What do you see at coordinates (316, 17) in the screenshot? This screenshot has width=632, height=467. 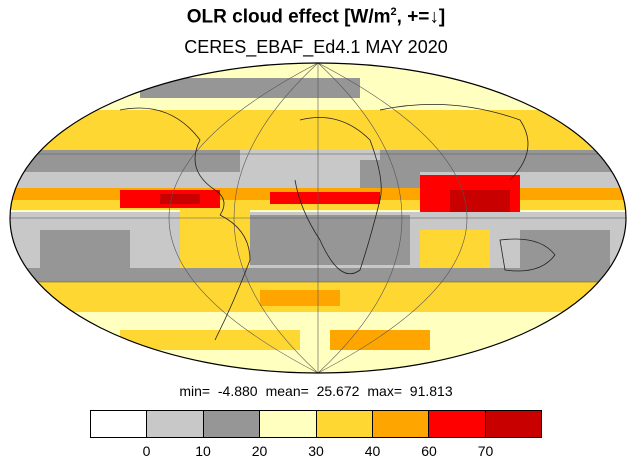 I see `map-title: OLR cloud effect [W/m2, +=↓]` at bounding box center [316, 17].